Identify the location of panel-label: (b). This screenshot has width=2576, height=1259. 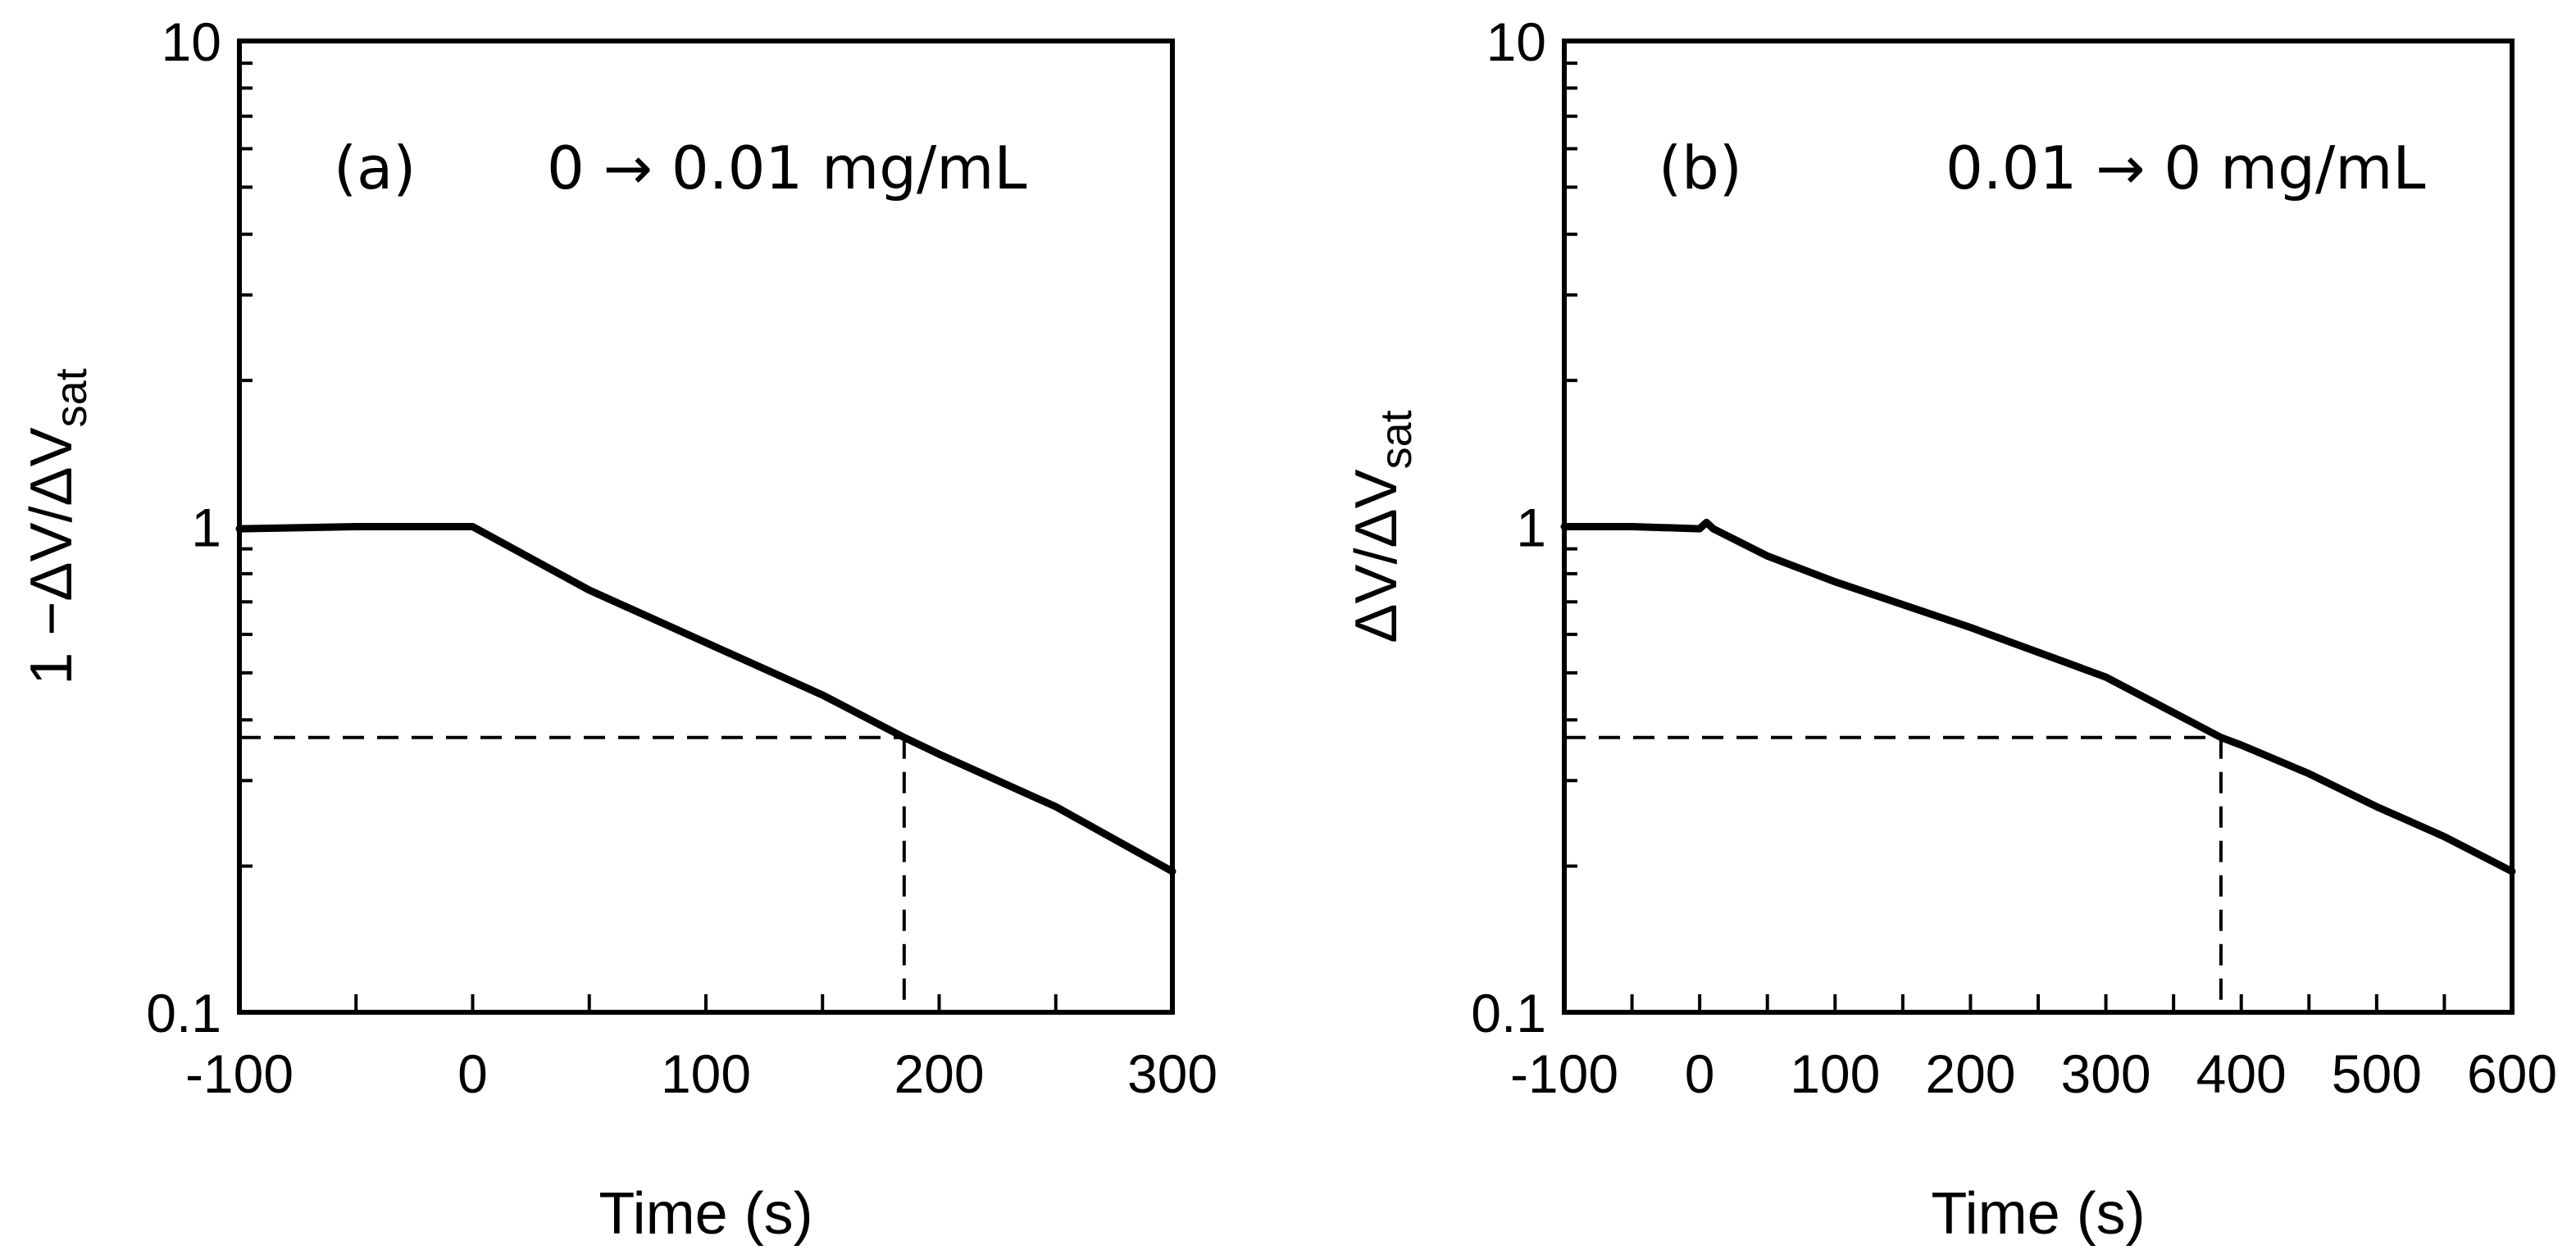
(1701, 168).